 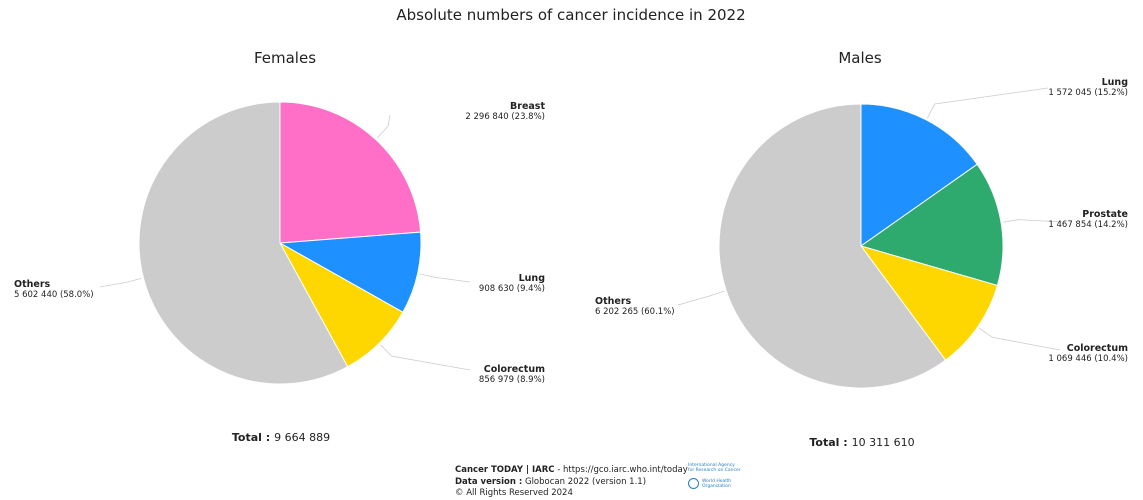 What do you see at coordinates (120, 283) in the screenshot?
I see `females-leader-others` at bounding box center [120, 283].